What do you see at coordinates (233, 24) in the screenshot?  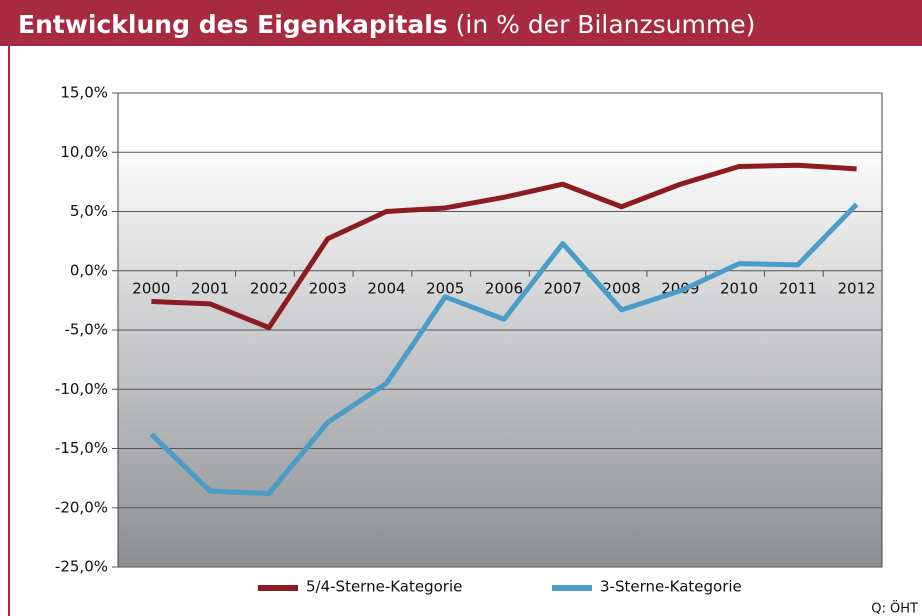 I see `chart-title: Entwicklung des Eigenkapitals` at bounding box center [233, 24].